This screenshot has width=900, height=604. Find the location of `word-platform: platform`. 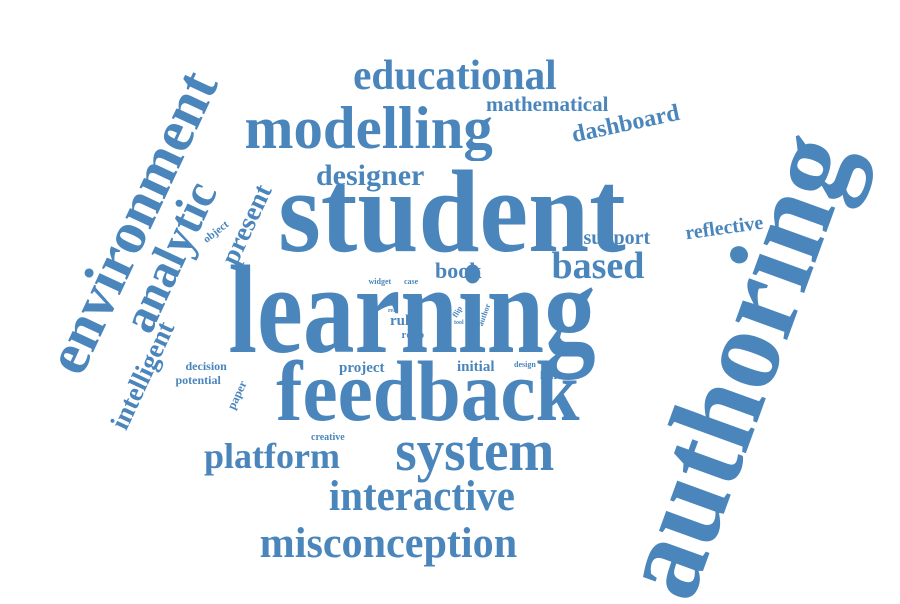

word-platform: platform is located at coordinates (272, 456).